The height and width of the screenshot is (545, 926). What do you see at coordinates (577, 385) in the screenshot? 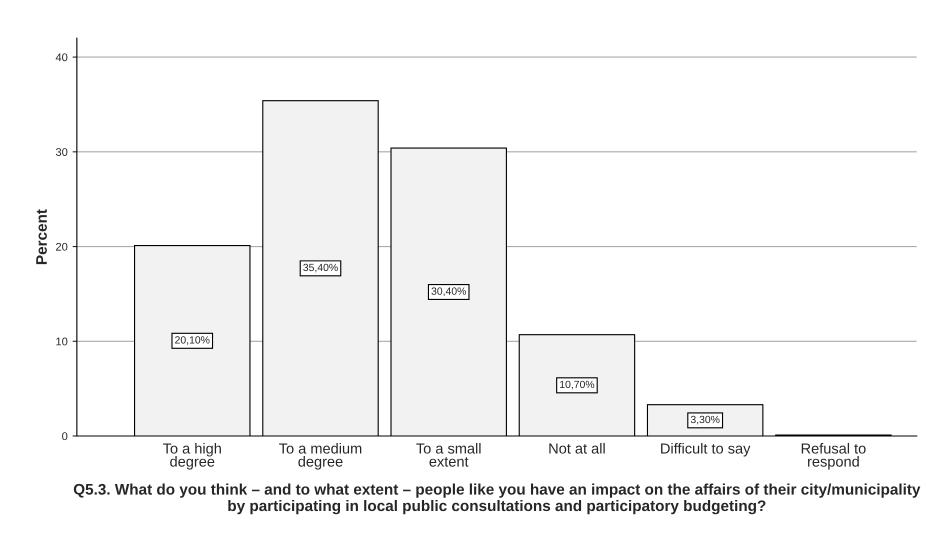
I see `data-label: 10,70%` at bounding box center [577, 385].